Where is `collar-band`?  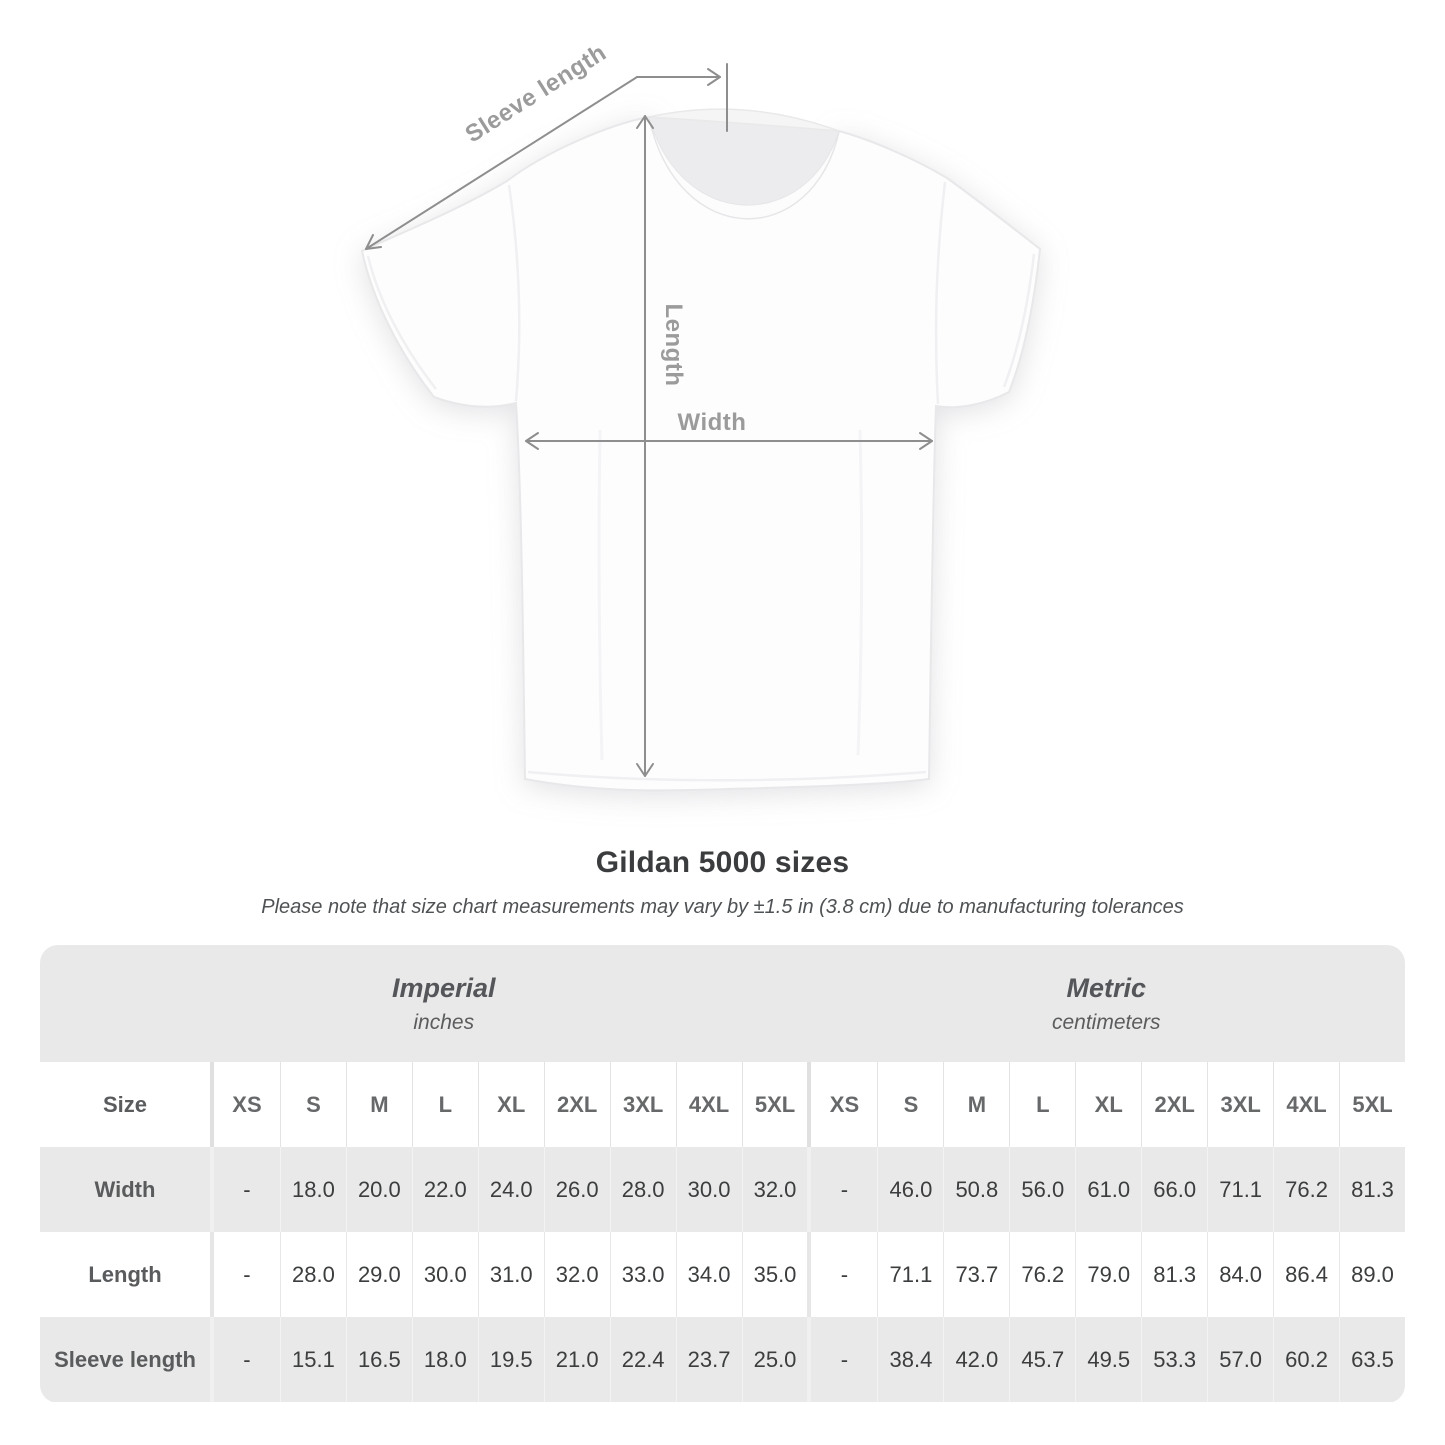
collar-band is located at coordinates (744, 167).